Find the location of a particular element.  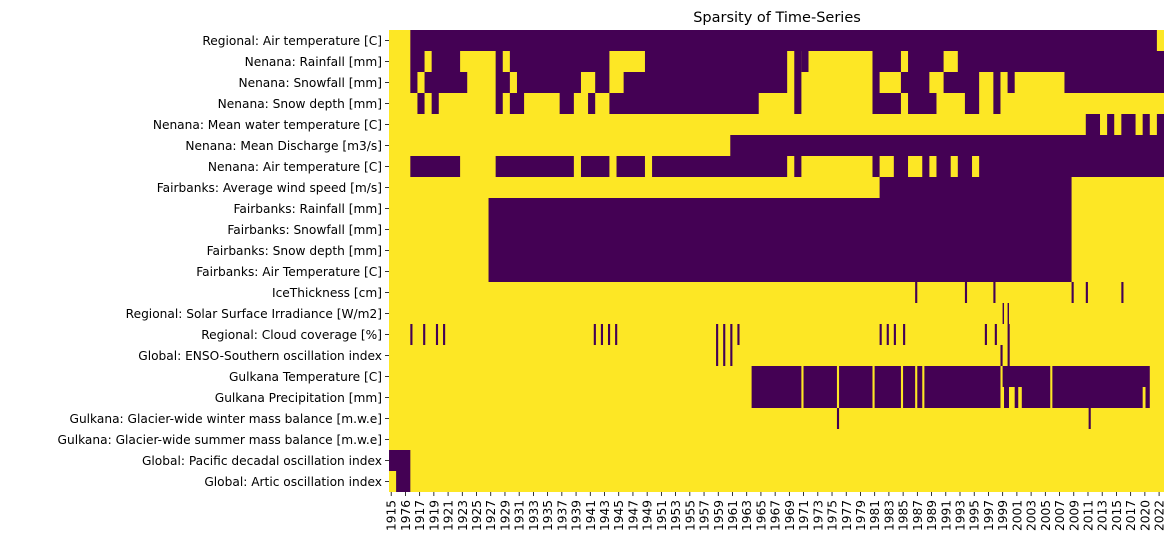

x-tick-label: 1969 is located at coordinates (790, 515).